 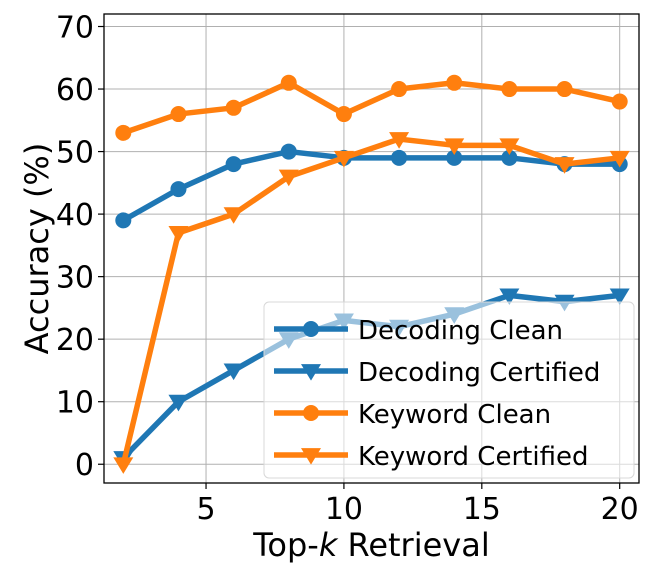 I want to click on y-tick-label: 50, so click(x=75, y=153).